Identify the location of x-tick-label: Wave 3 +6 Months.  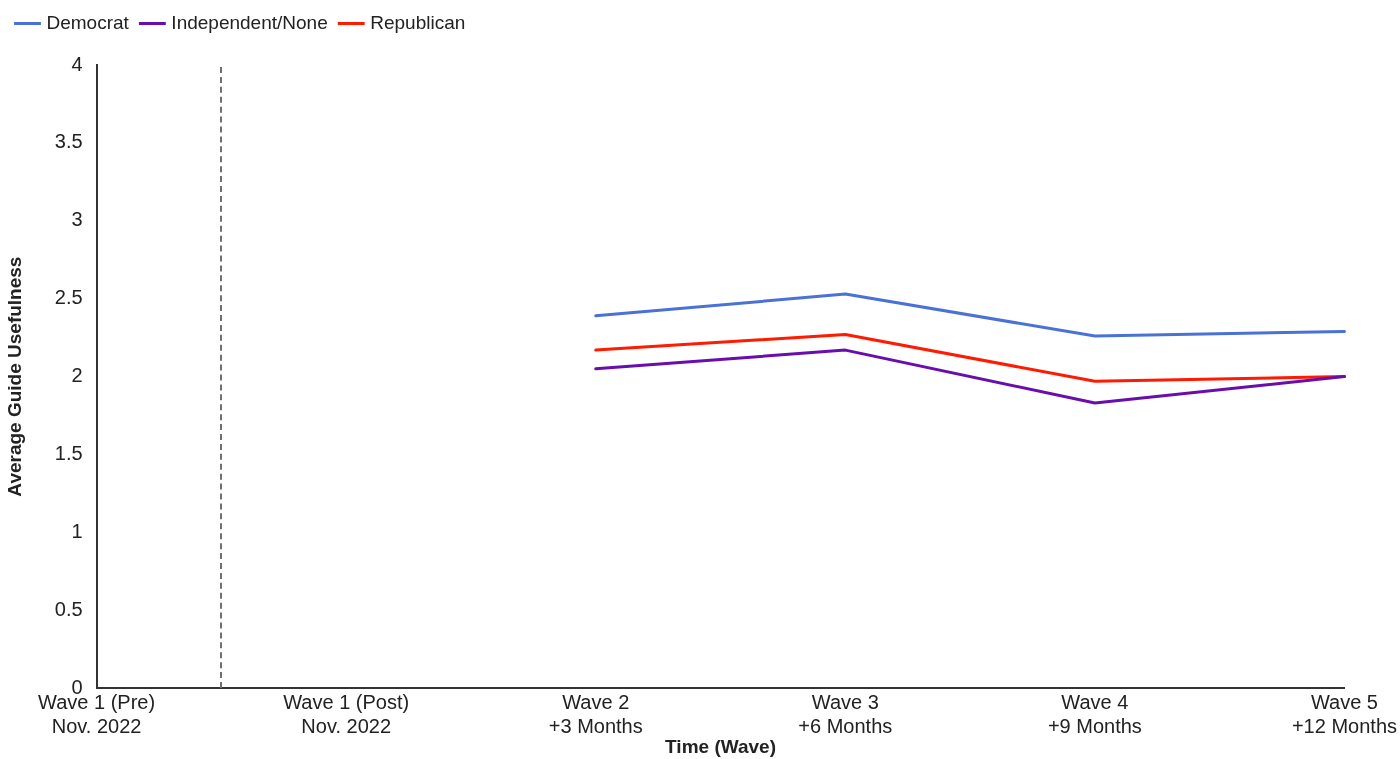
(845, 713).